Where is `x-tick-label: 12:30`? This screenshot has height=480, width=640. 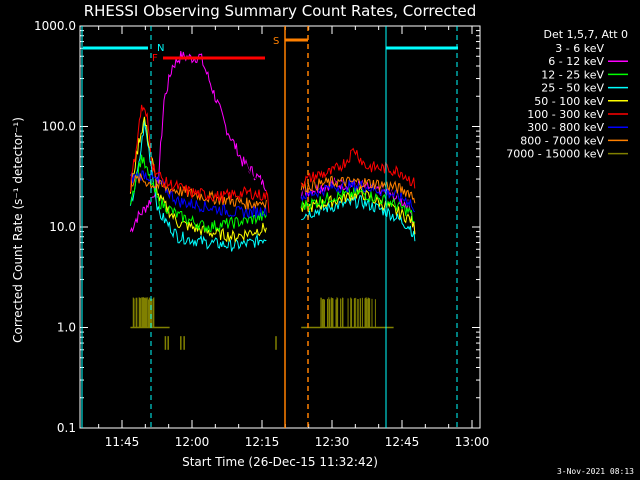 x-tick-label: 12:30 is located at coordinates (332, 442).